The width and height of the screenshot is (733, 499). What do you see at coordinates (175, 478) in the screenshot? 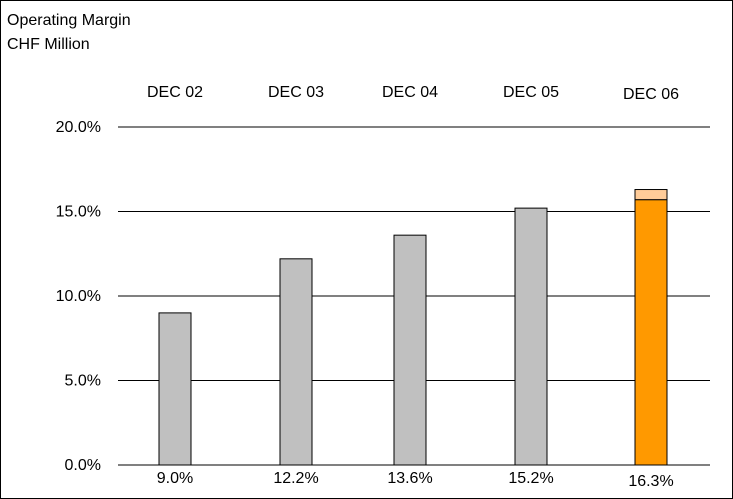
I see `data-label: 9.0%` at bounding box center [175, 478].